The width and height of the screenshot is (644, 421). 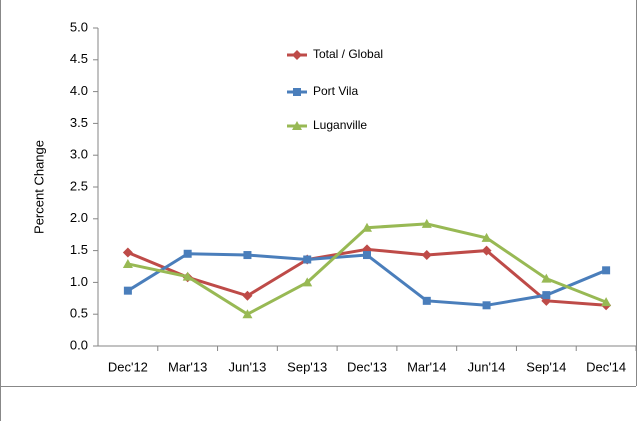 I want to click on y-tick-label: 3.0, so click(x=79, y=154).